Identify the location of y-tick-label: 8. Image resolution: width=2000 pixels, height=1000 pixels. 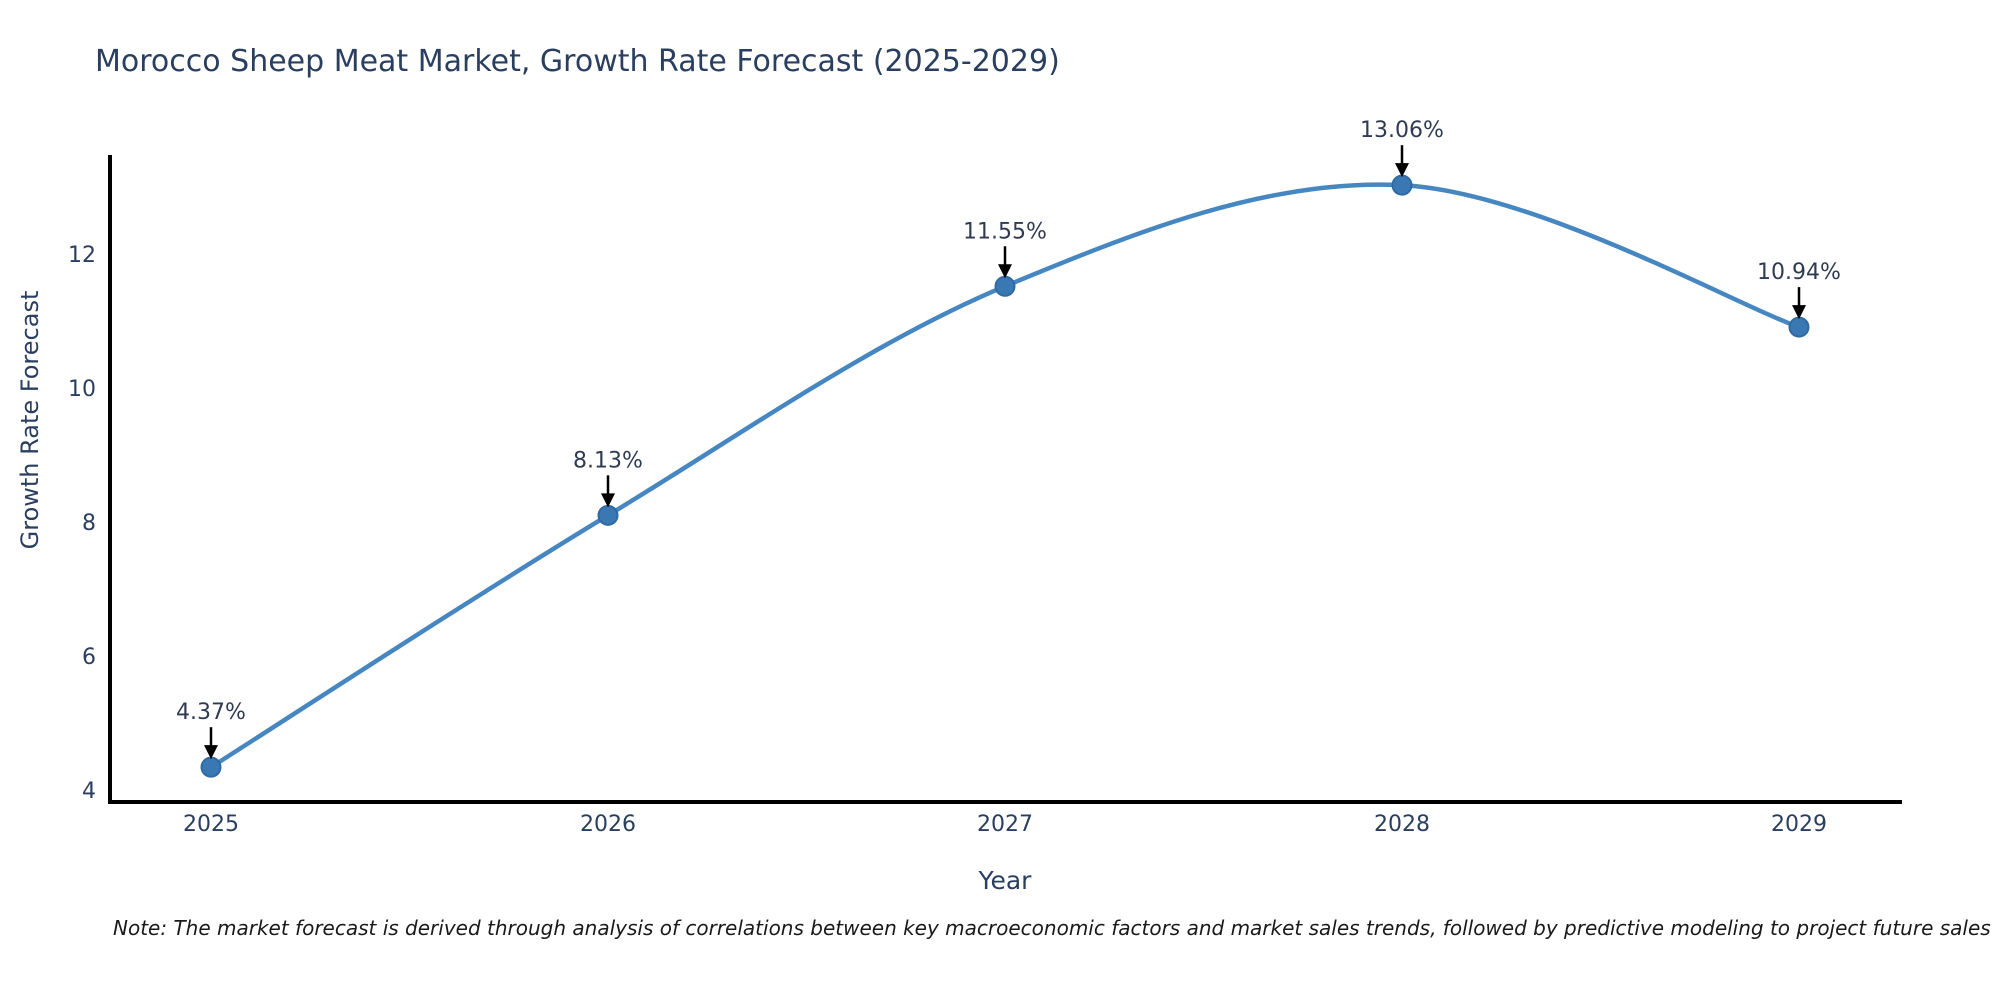
(89, 524).